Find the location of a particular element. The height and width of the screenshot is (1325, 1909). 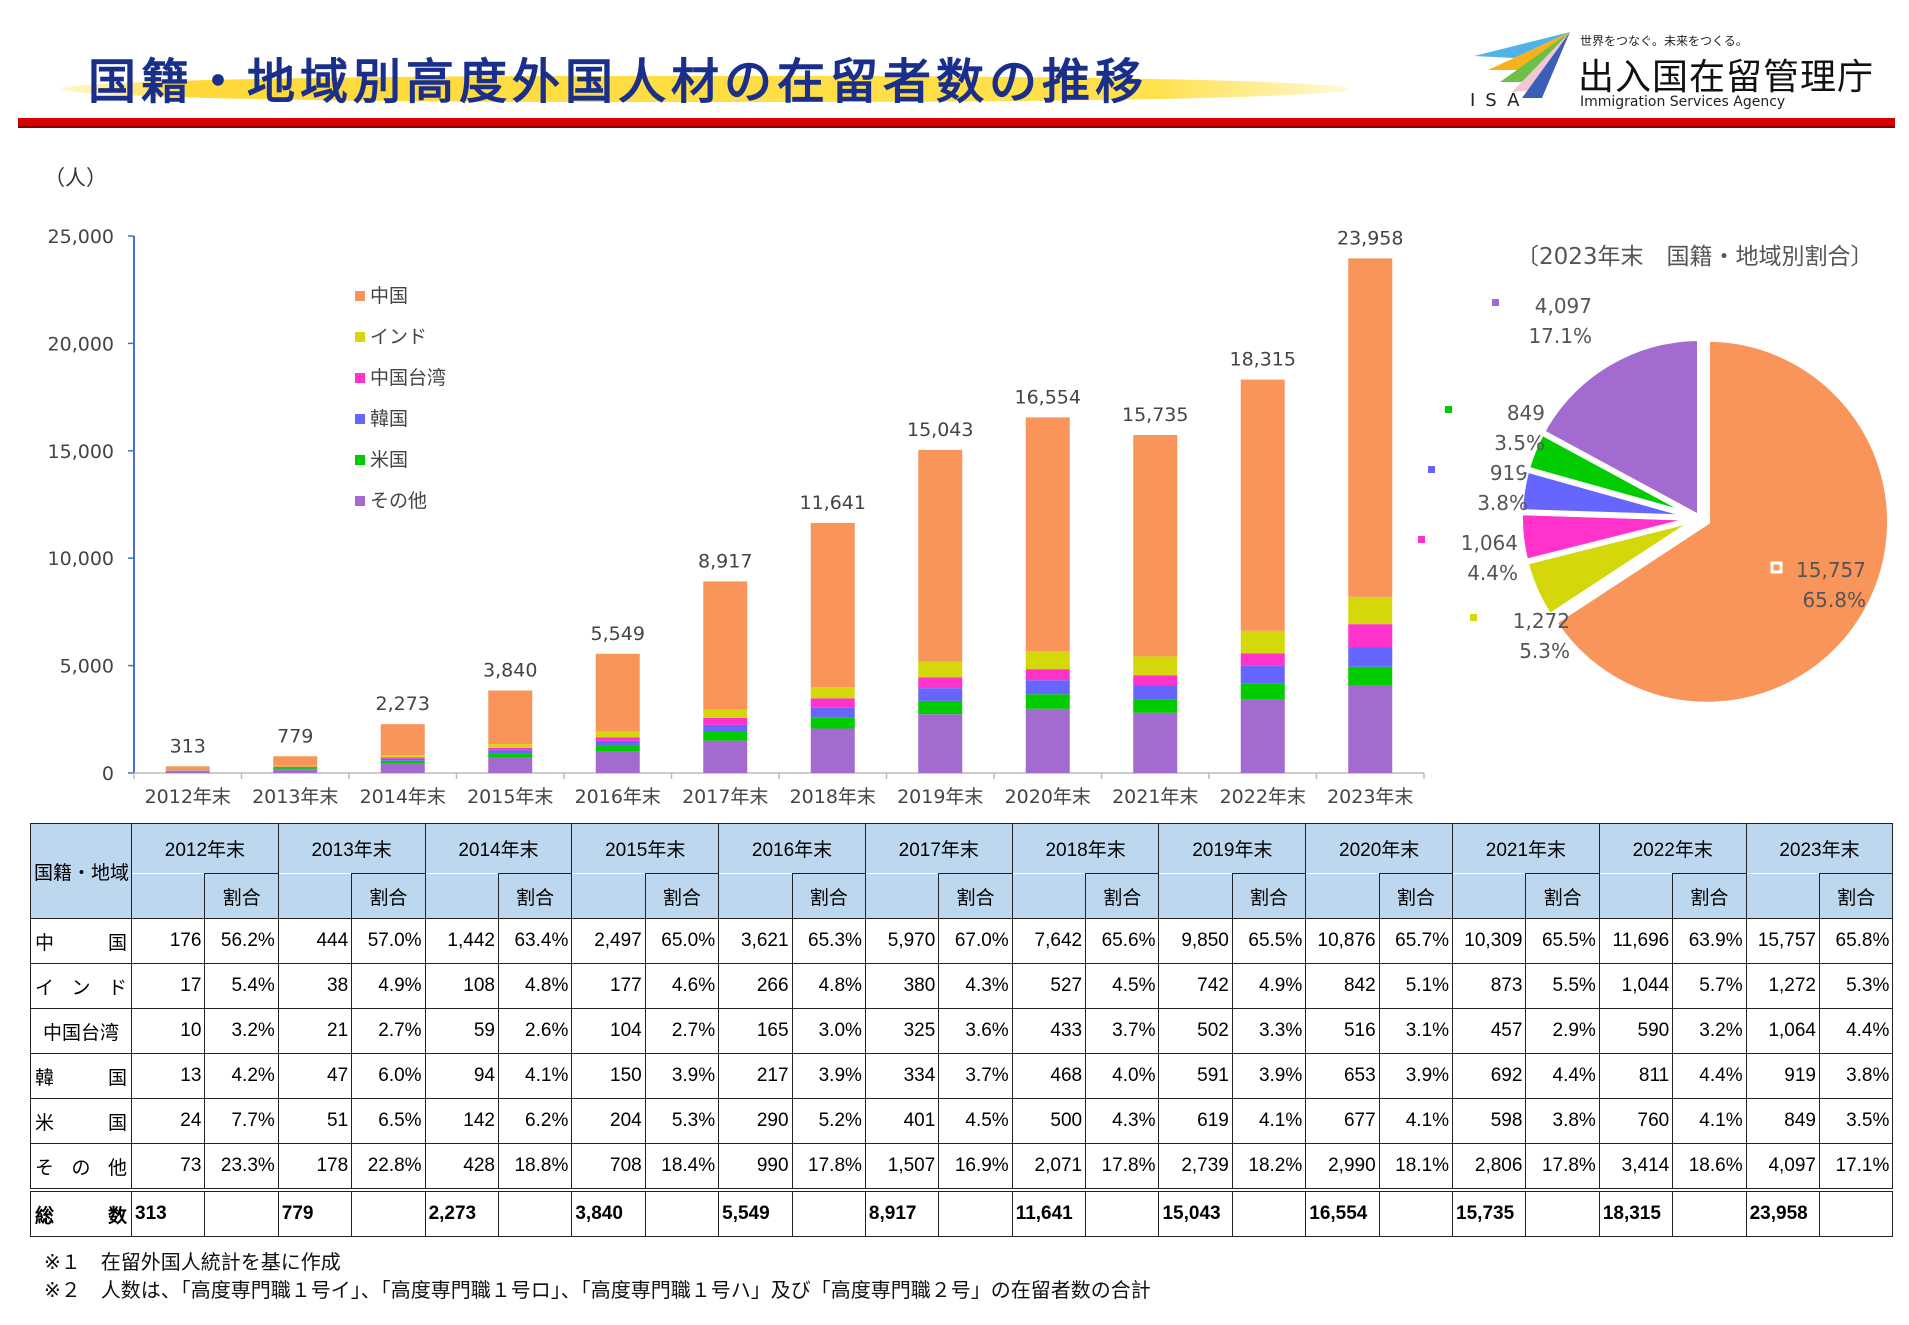

pie-percent-label: 65.8% is located at coordinates (1834, 600).